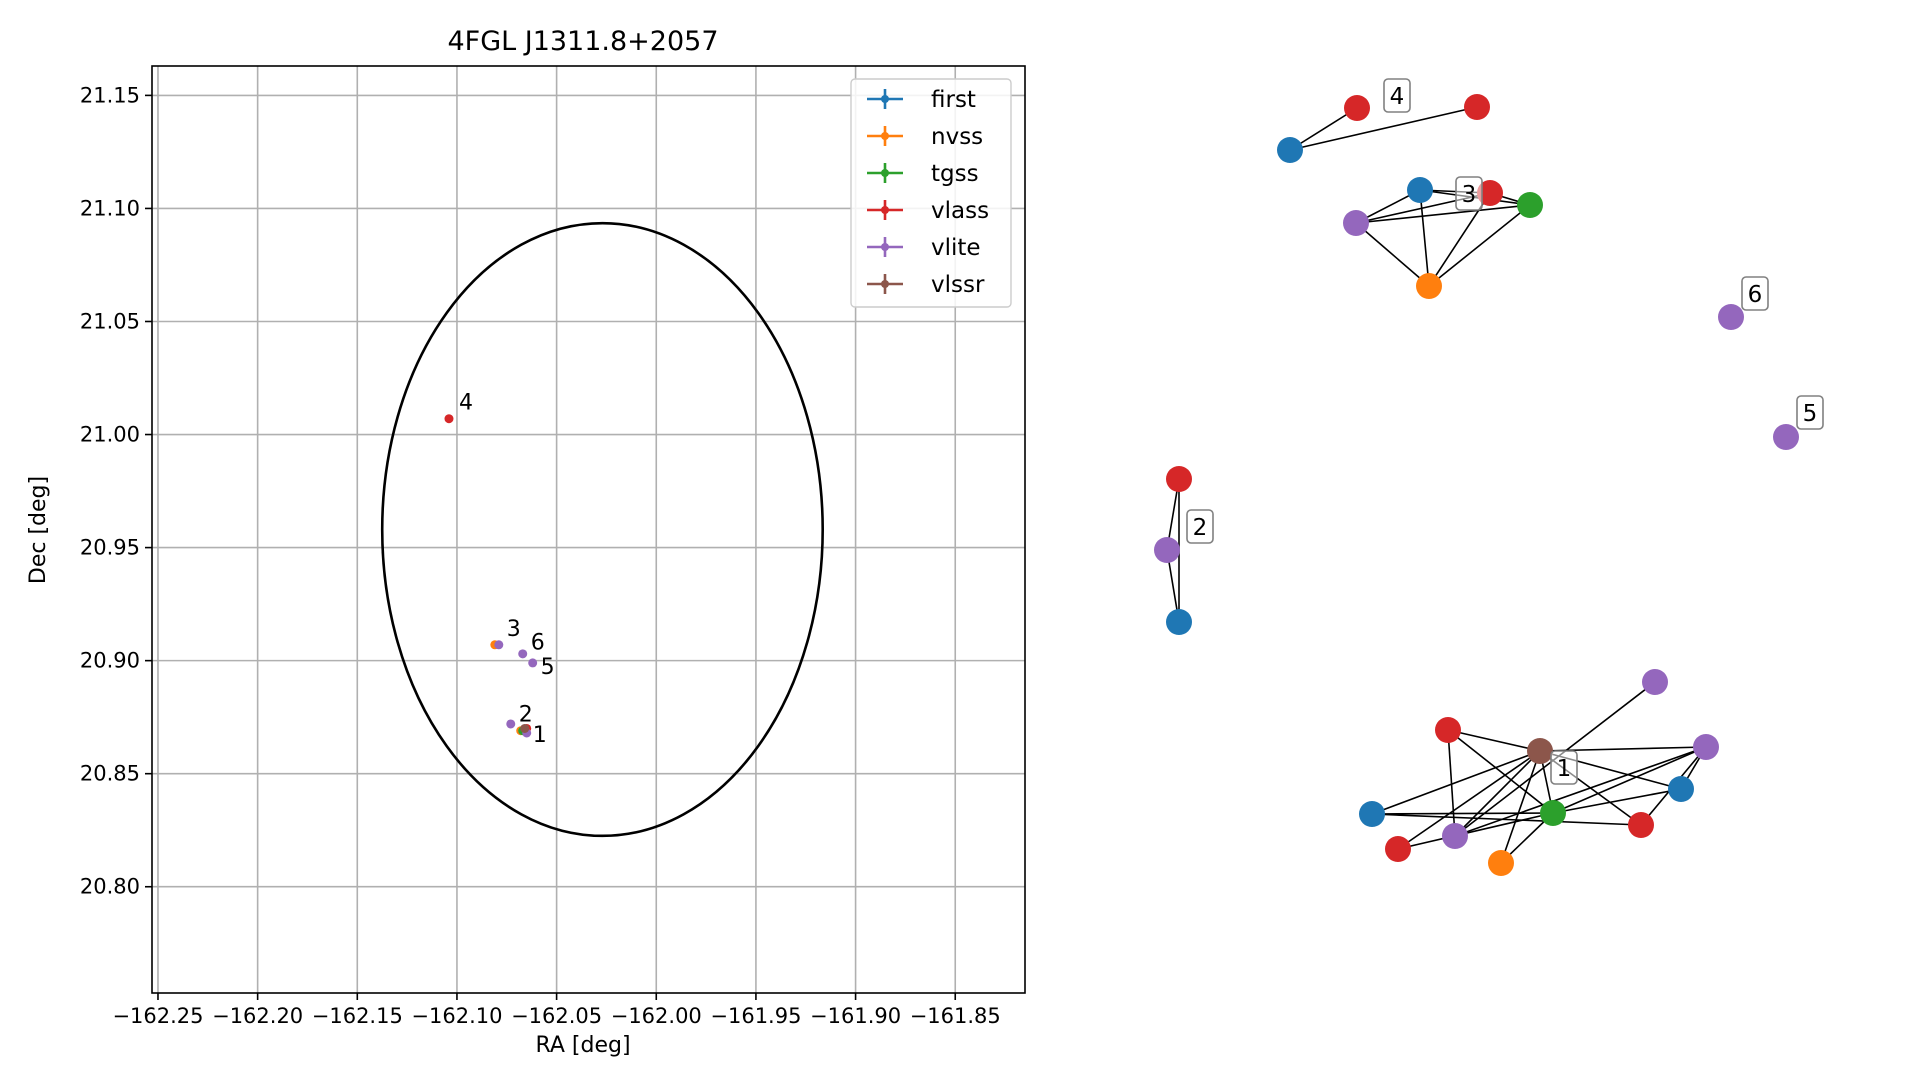 The height and width of the screenshot is (1080, 1919). I want to click on x-axis-label: RA [deg], so click(582, 1045).